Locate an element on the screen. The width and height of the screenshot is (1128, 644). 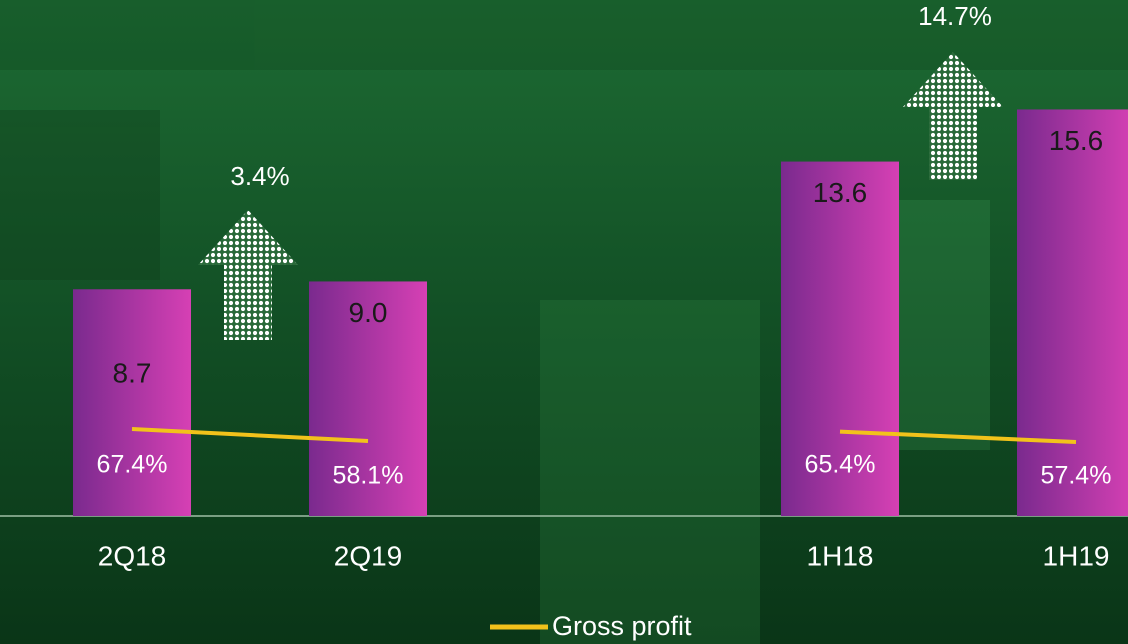
bar-value-label: 8.7 is located at coordinates (132, 372).